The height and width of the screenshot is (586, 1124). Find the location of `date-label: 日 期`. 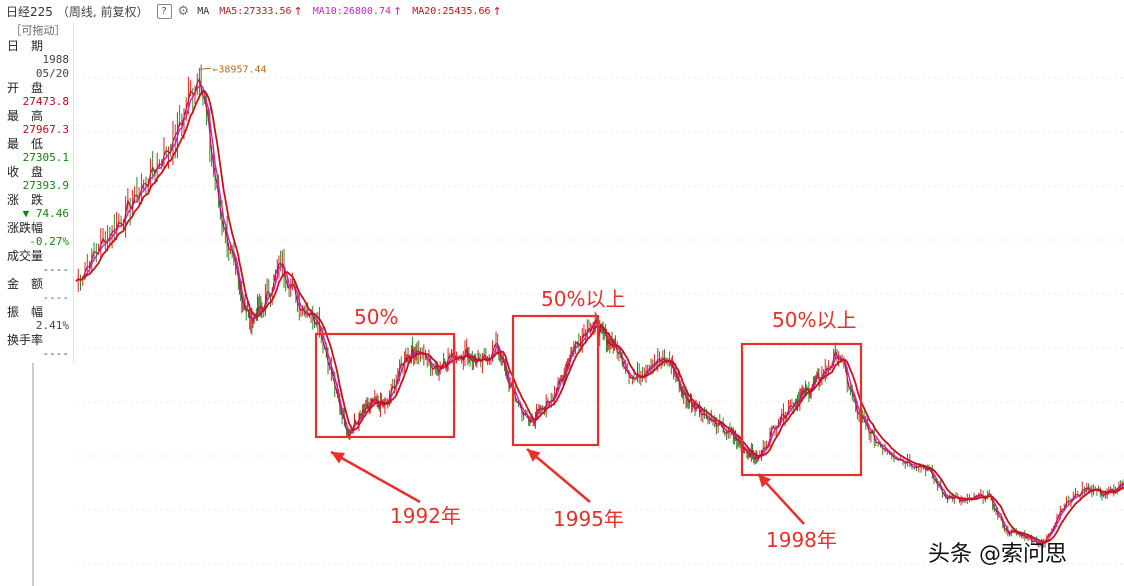

date-label: 日 期 is located at coordinates (25, 46).